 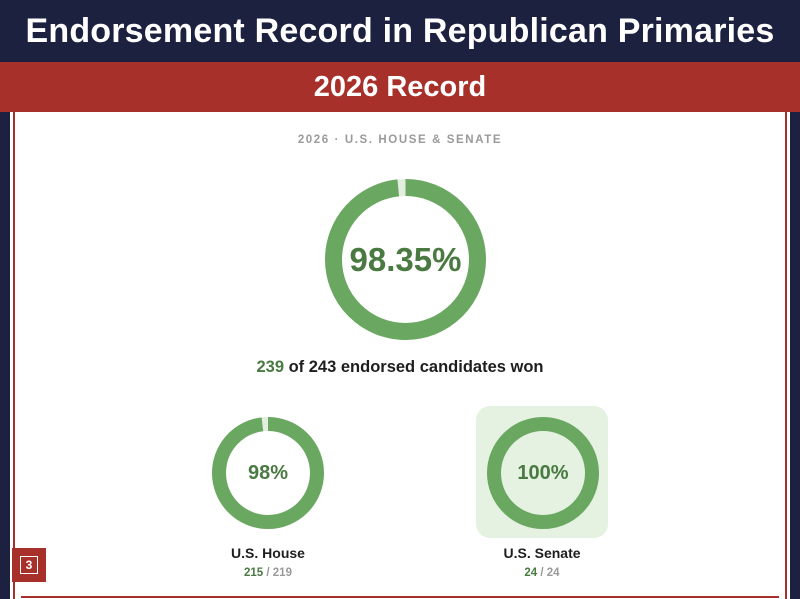 What do you see at coordinates (414, 367) in the screenshot?
I see `overall-summary-text: of 243 endorsed candidates won` at bounding box center [414, 367].